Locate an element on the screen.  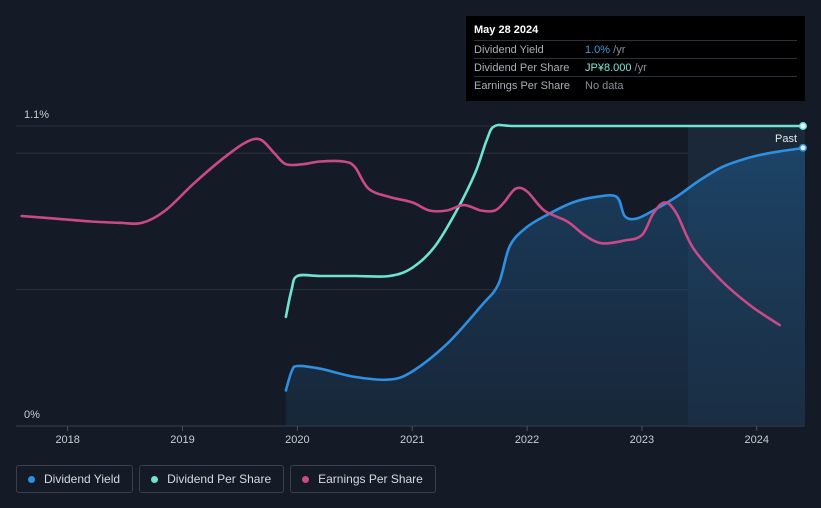
past-label: Past is located at coordinates (786, 139).